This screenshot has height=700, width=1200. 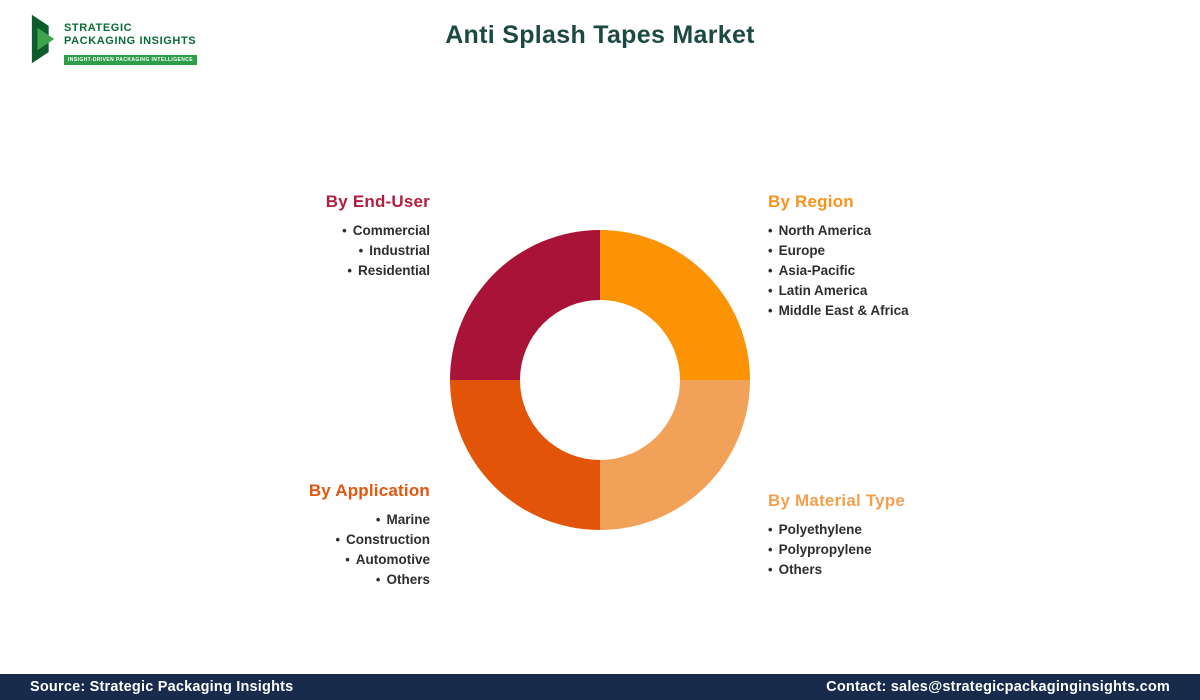 I want to click on list-item: Automotive, so click(x=369, y=560).